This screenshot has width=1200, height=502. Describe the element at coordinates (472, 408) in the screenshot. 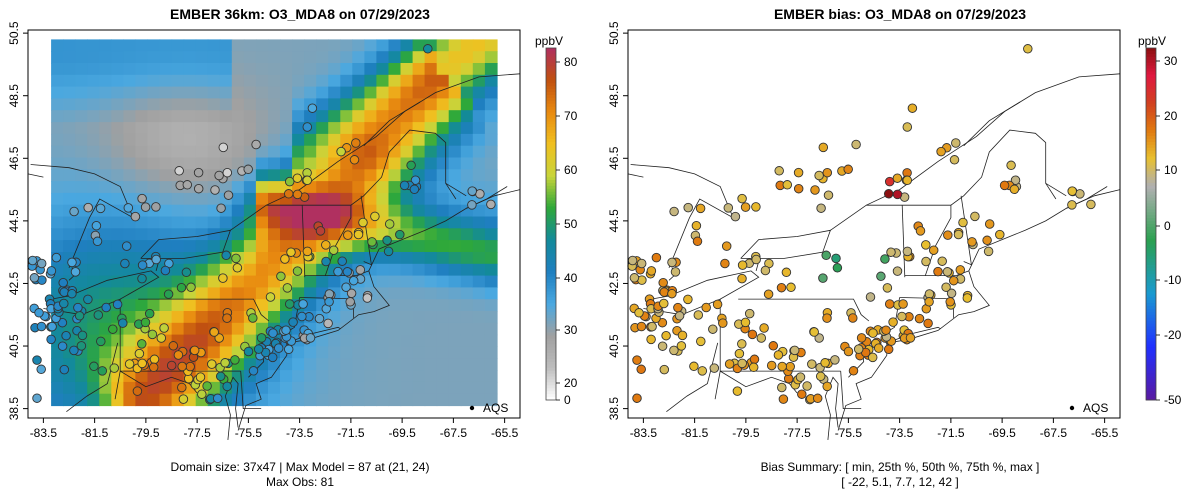

I see `aqs-legend-dot` at that location.